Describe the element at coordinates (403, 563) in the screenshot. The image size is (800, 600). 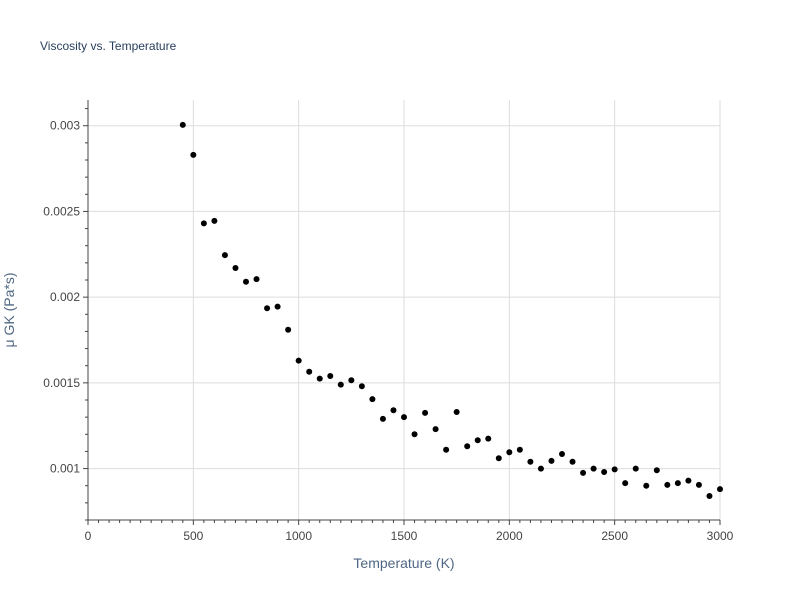
I see `x-axis-title: Temperature (K)` at that location.